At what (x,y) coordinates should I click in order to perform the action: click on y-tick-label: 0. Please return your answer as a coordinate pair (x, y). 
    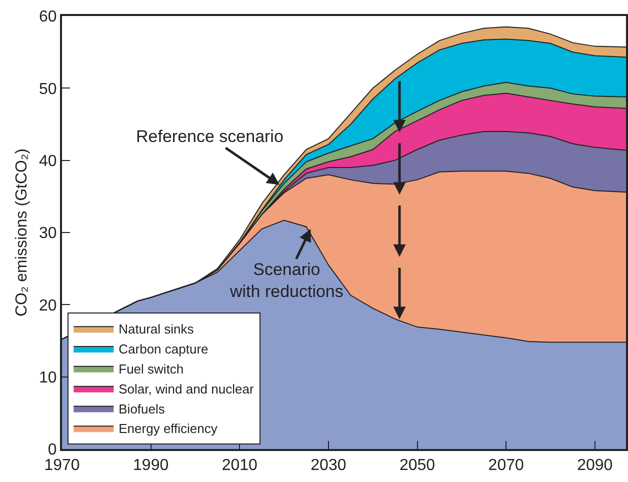
    Looking at the image, I should click on (52, 450).